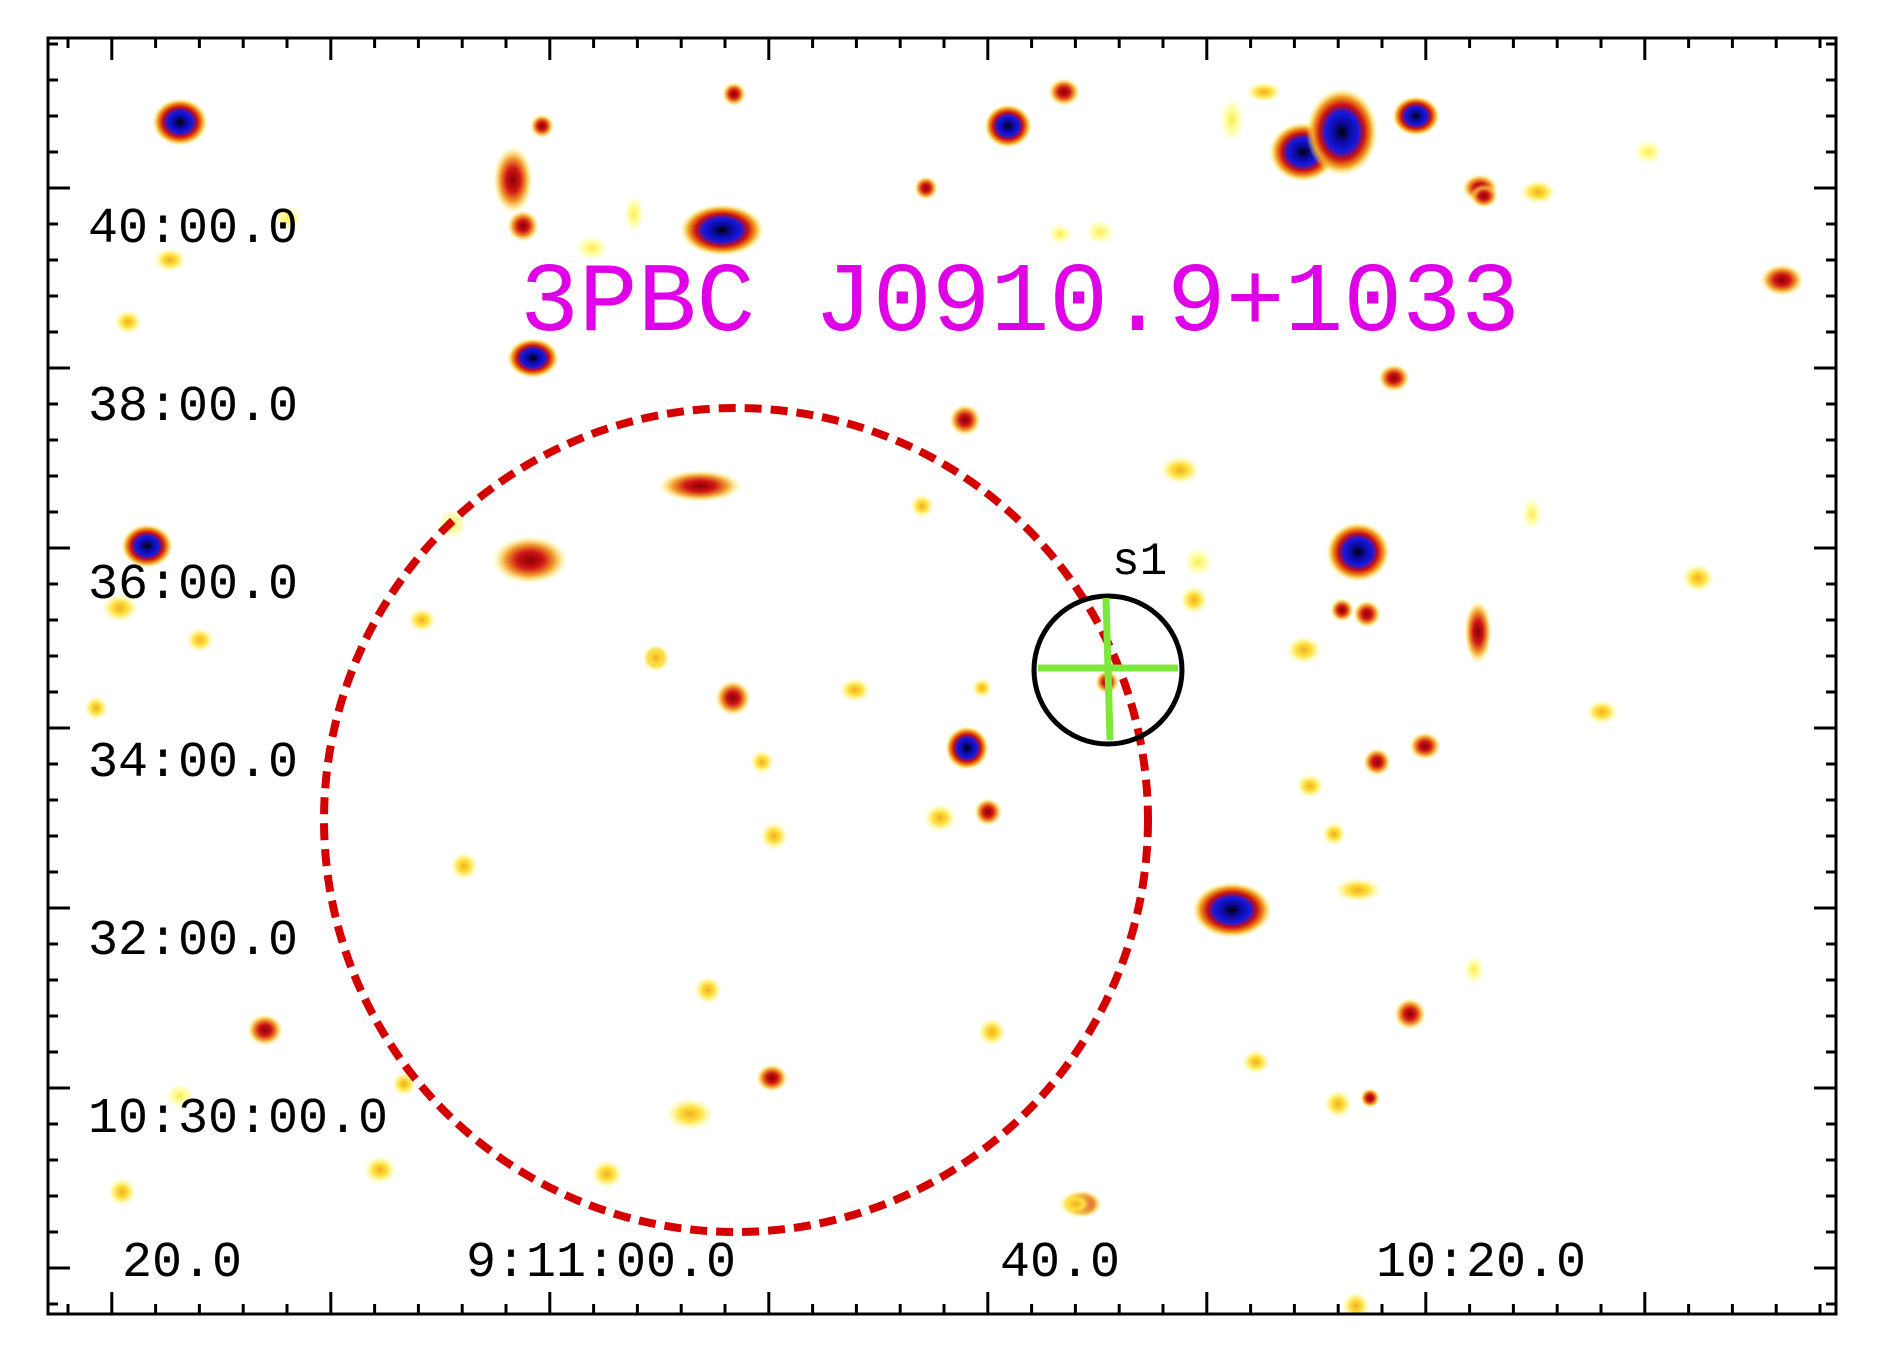  Describe the element at coordinates (1108, 670) in the screenshot. I see `source-circle-s1` at that location.